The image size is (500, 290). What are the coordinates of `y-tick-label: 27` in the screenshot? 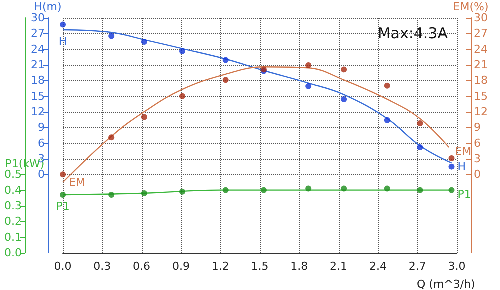 It's located at (38, 33).